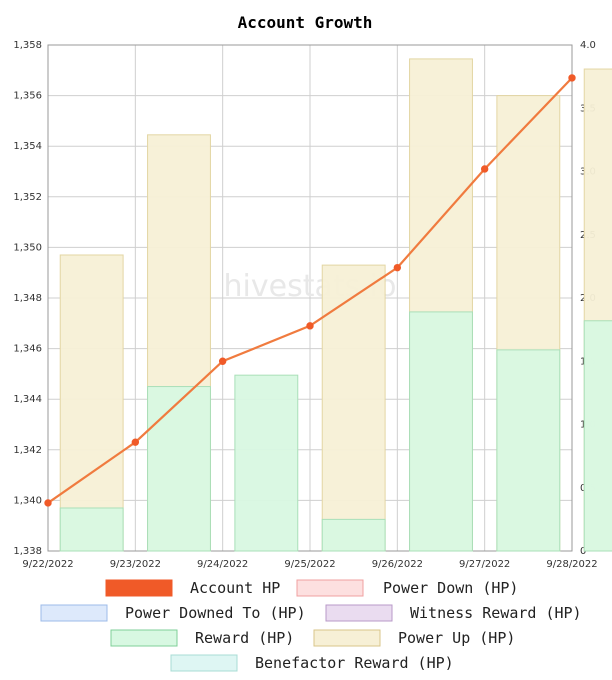  What do you see at coordinates (135, 564) in the screenshot?
I see `x-tick-label: 9/23/2022` at bounding box center [135, 564].